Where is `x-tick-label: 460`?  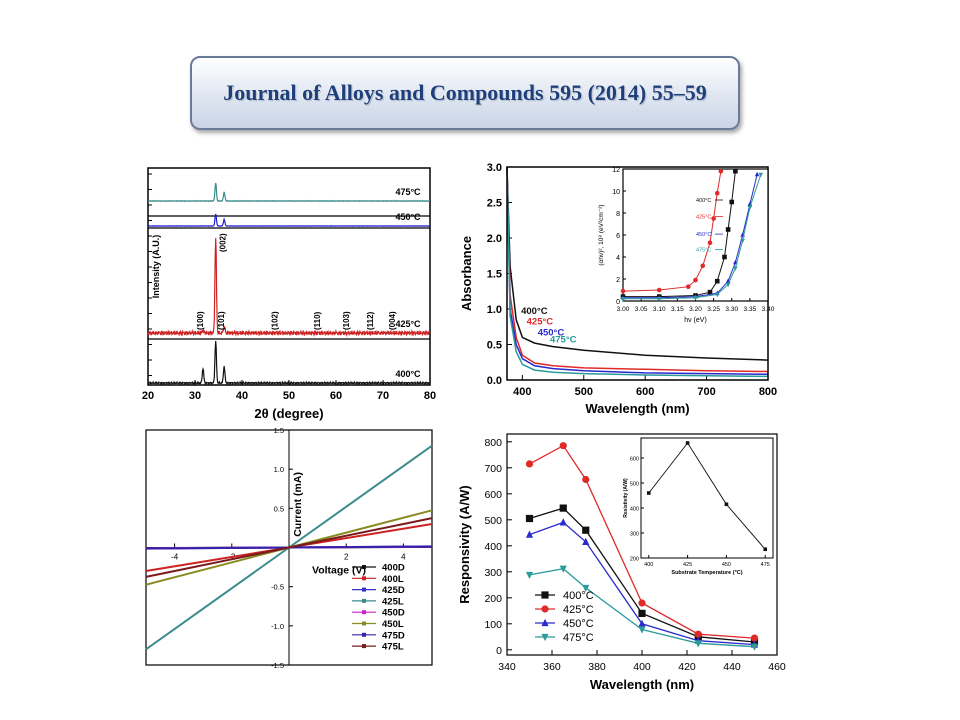 x-tick-label: 460 is located at coordinates (777, 667).